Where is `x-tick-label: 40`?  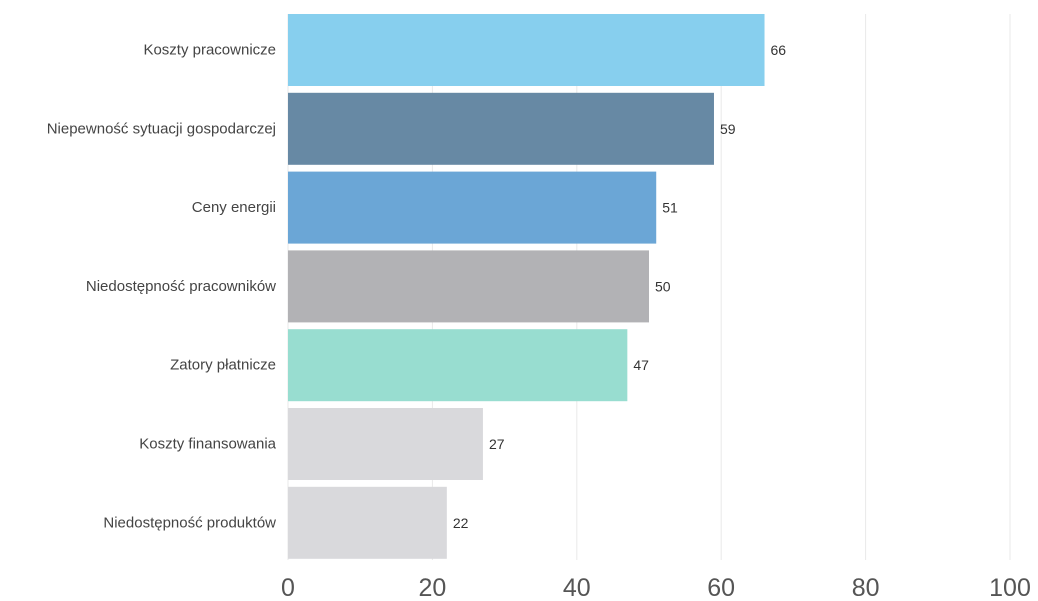 x-tick-label: 40 is located at coordinates (577, 587).